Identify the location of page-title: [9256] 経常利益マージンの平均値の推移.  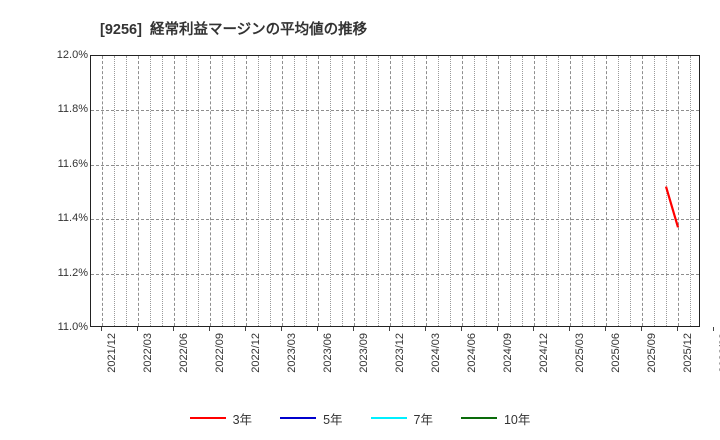
(234, 30).